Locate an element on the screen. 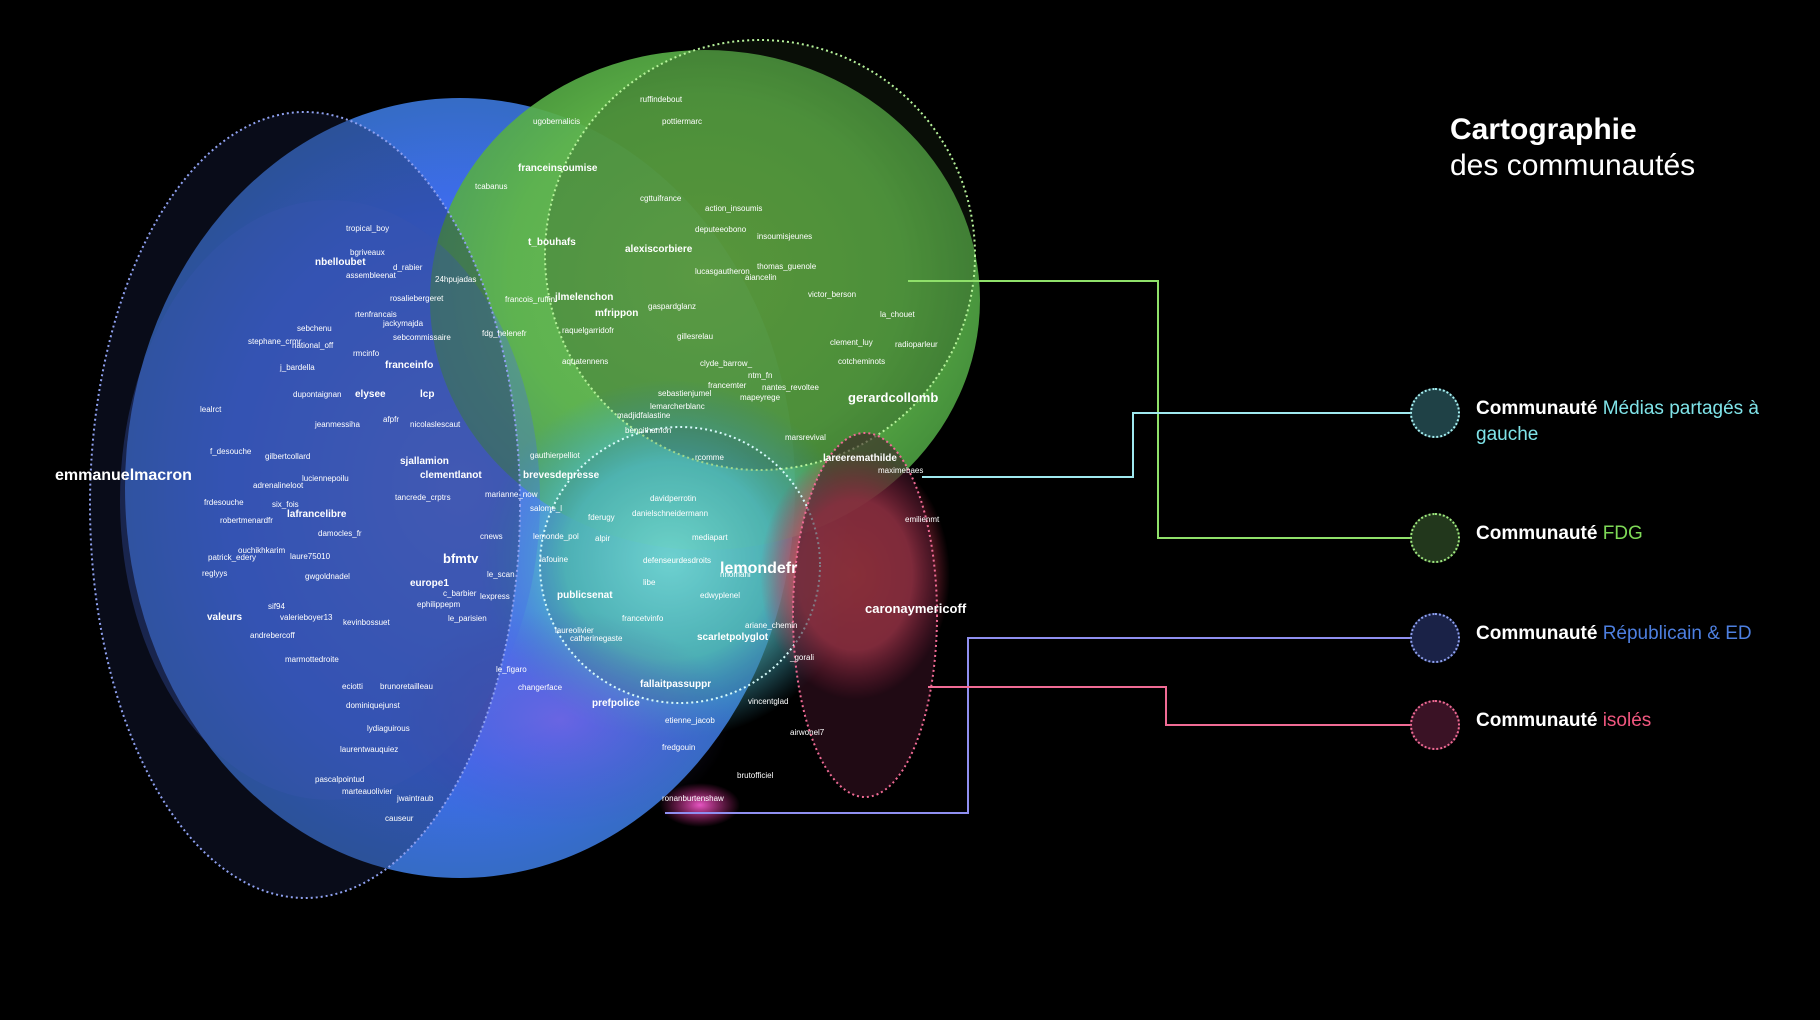  connector-republicain is located at coordinates (1037, 725).